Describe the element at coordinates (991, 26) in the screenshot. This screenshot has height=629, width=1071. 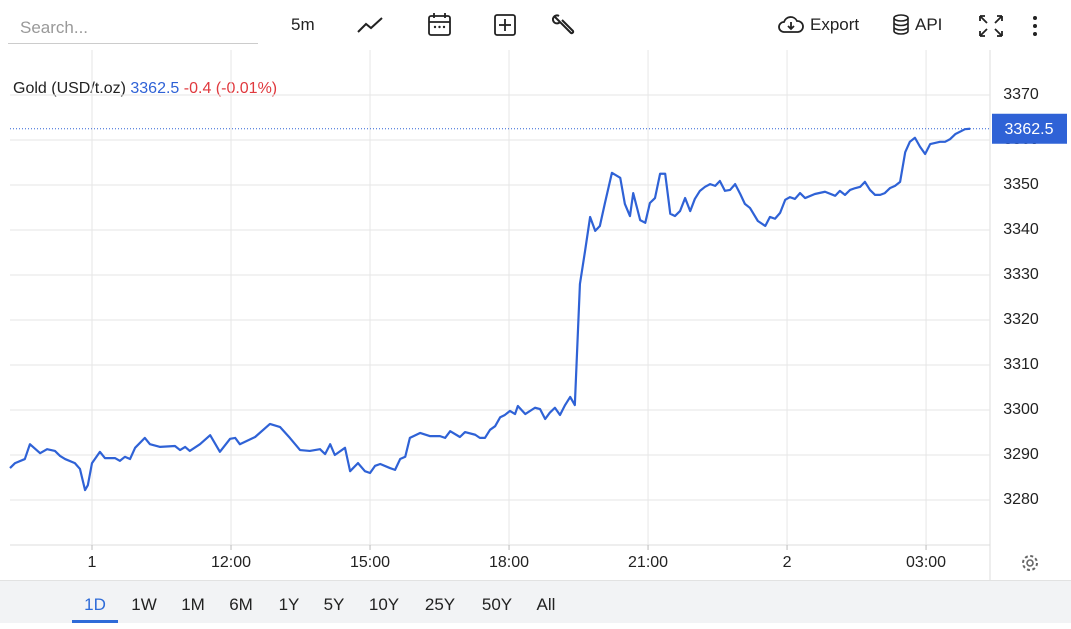
I see `fullscreen-icon` at that location.